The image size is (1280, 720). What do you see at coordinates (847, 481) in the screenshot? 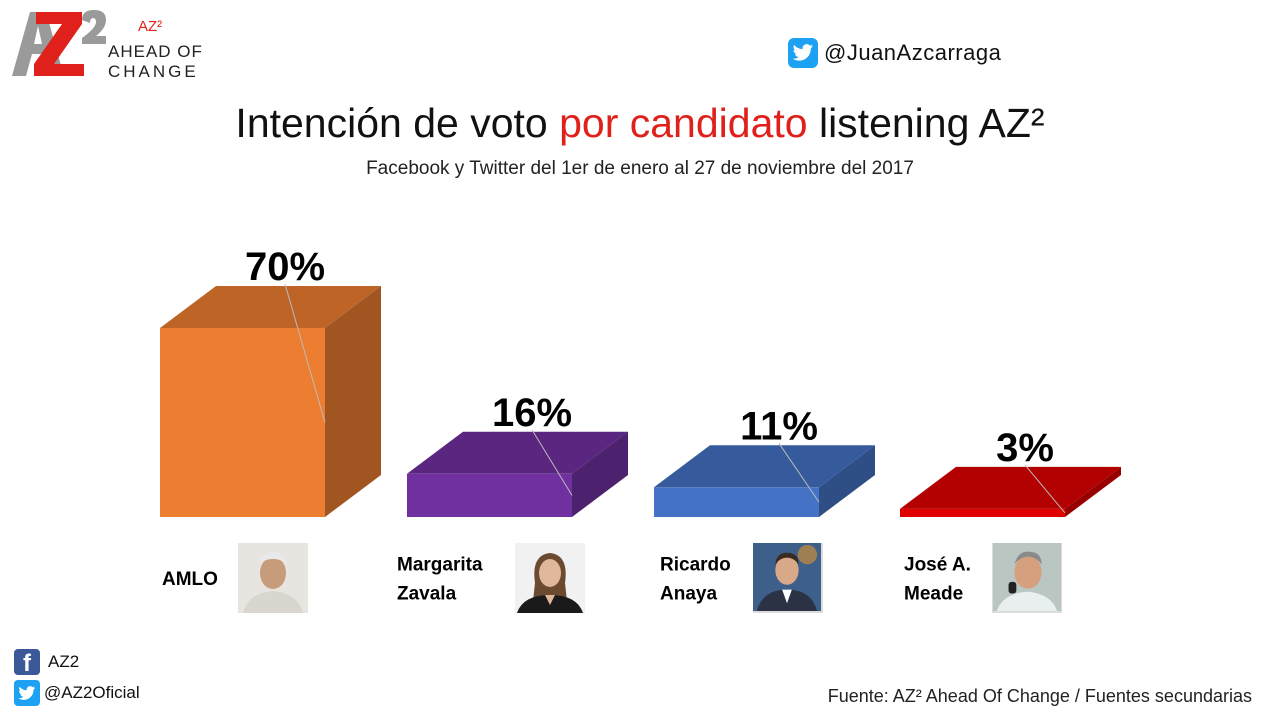
I see `bar-side-ricardo-anaya` at bounding box center [847, 481].